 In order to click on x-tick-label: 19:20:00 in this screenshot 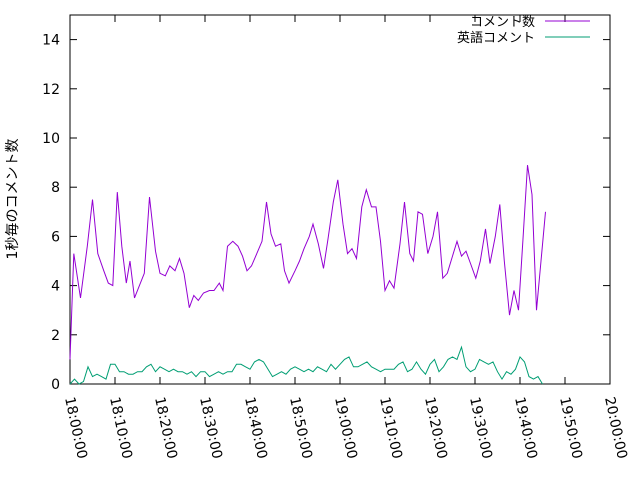, I will do `click(435, 428)`.